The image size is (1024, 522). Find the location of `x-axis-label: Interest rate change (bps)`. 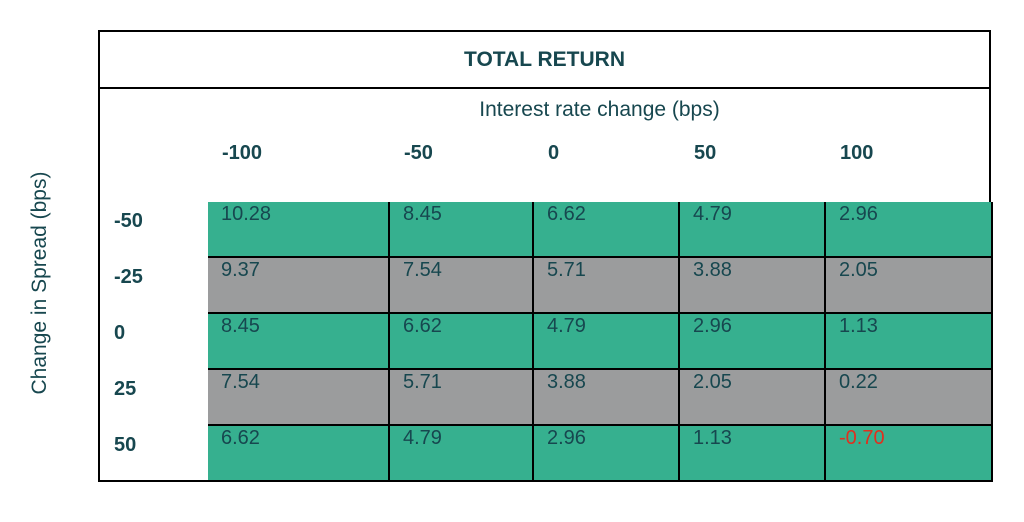

x-axis-label: Interest rate change (bps) is located at coordinates (599, 109).